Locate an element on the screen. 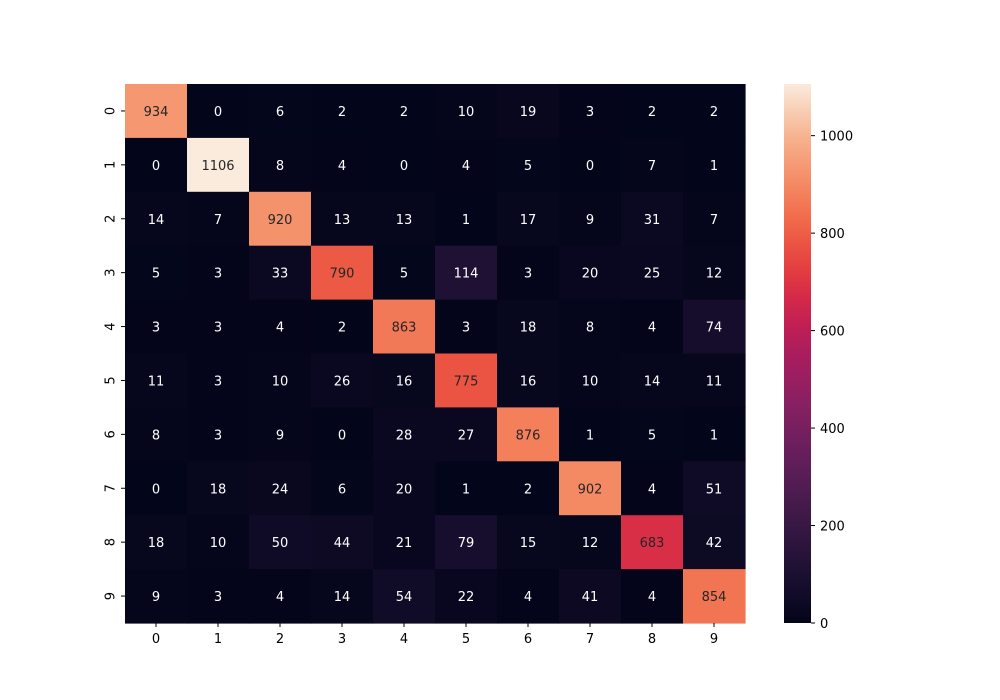  cell-value-label: 920 is located at coordinates (280, 220).